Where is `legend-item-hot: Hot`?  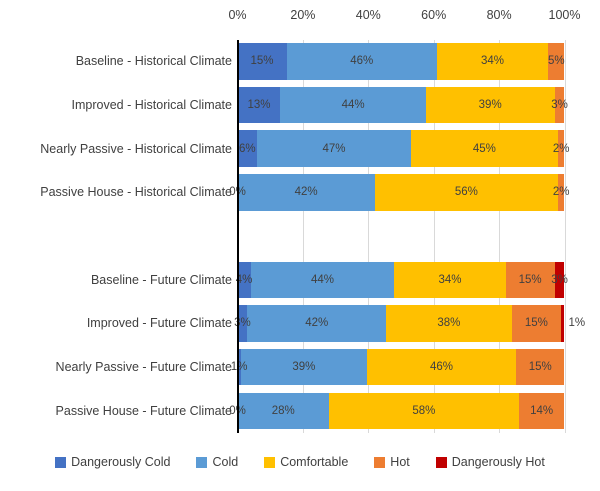 legend-item-hot: Hot is located at coordinates (392, 462).